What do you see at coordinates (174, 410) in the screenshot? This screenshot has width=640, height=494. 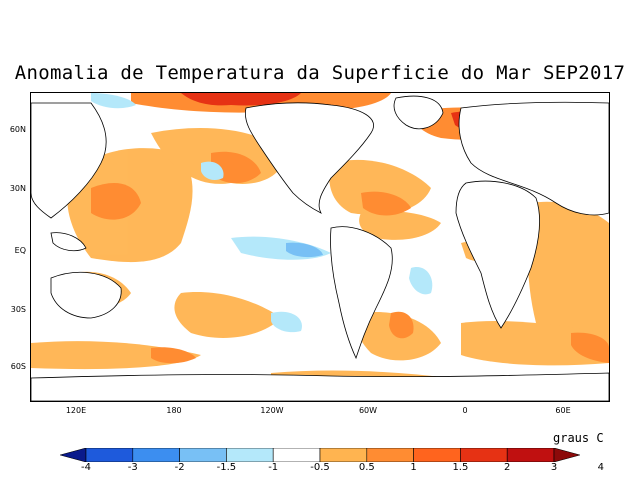 I see `lon-label-180: 180` at bounding box center [174, 410].